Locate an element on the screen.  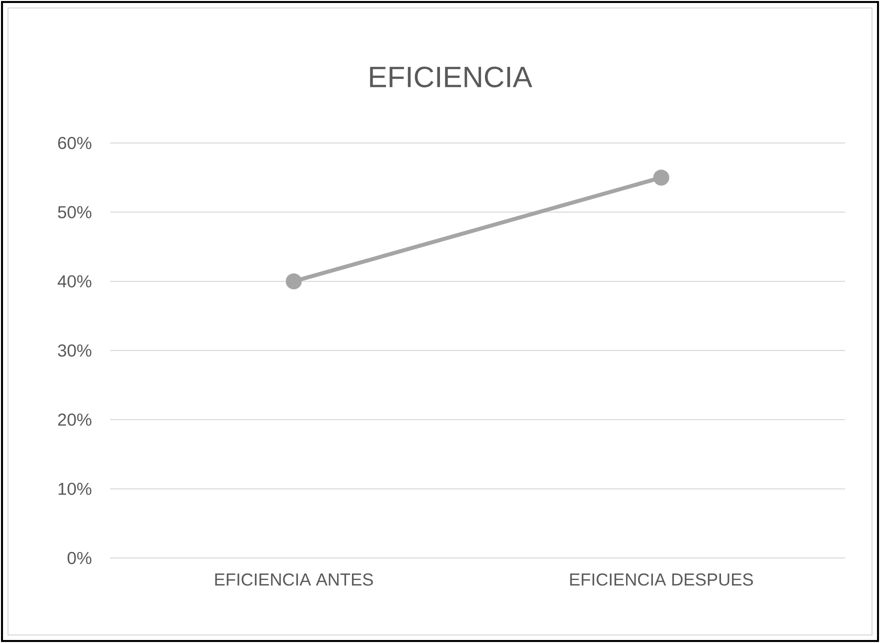
y-tick-label: 0% is located at coordinates (80, 558).